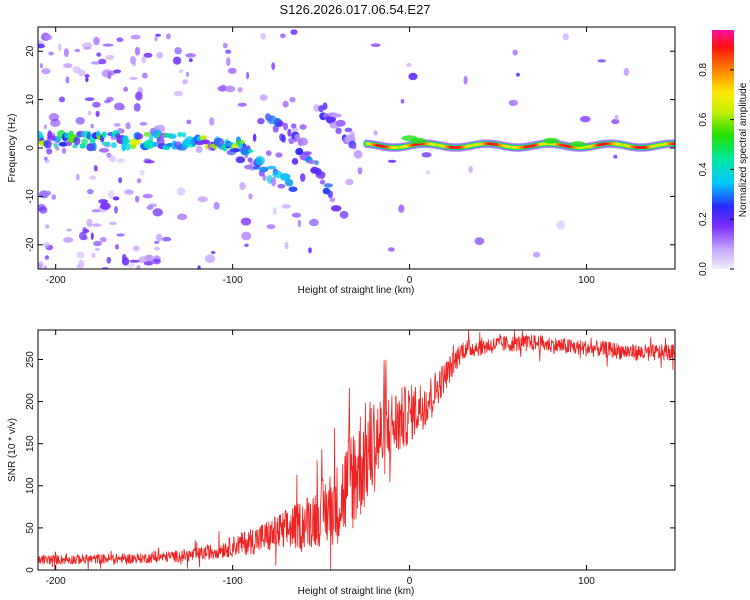 The image size is (750, 600). Describe the element at coordinates (410, 280) in the screenshot. I see `spectrogram-x-tick-label: 0` at that location.